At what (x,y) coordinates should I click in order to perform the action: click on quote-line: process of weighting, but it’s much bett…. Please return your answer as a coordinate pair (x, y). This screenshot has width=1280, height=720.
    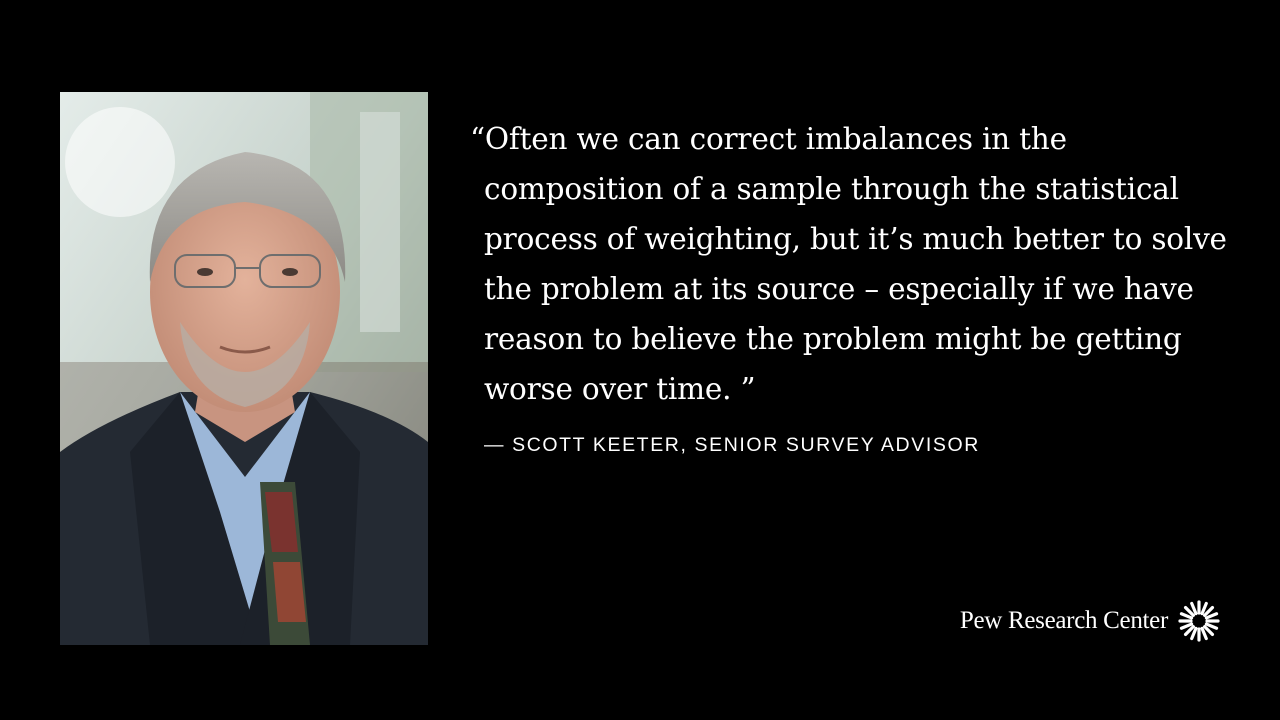
    Looking at the image, I should click on (855, 239).